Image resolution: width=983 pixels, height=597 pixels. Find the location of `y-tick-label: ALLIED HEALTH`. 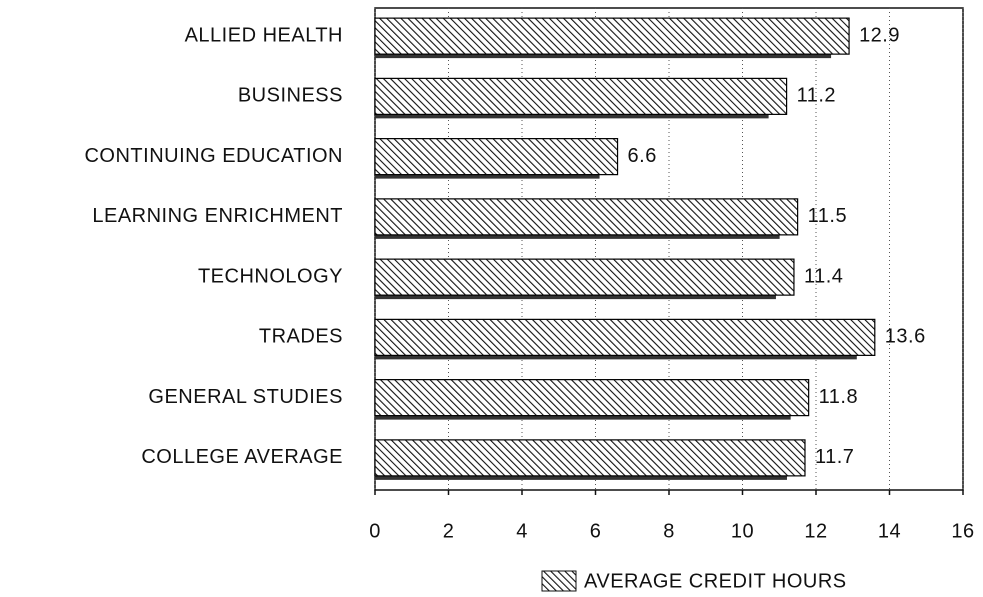

y-tick-label: ALLIED HEALTH is located at coordinates (264, 35).